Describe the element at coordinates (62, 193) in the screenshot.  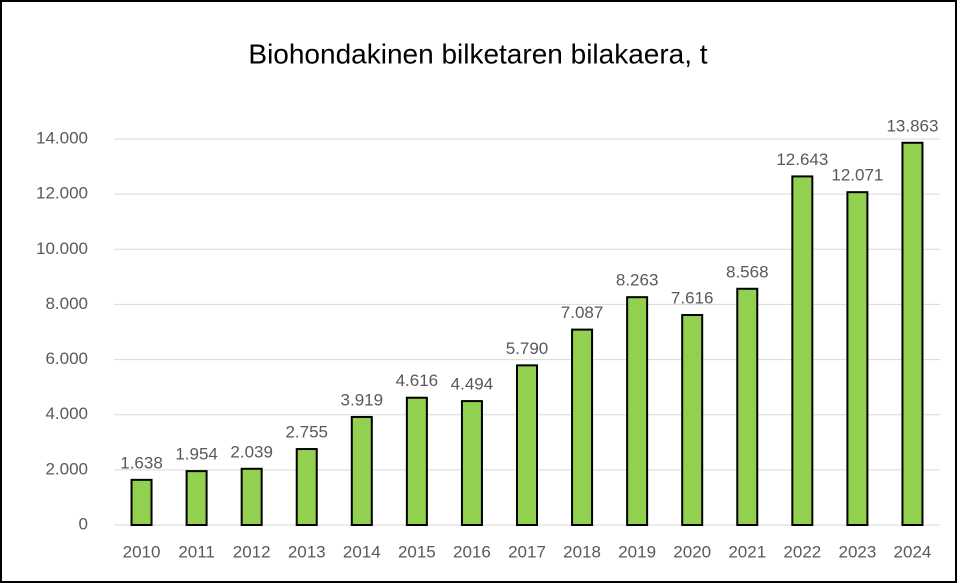
I see `y-tick-label: 12.000` at that location.